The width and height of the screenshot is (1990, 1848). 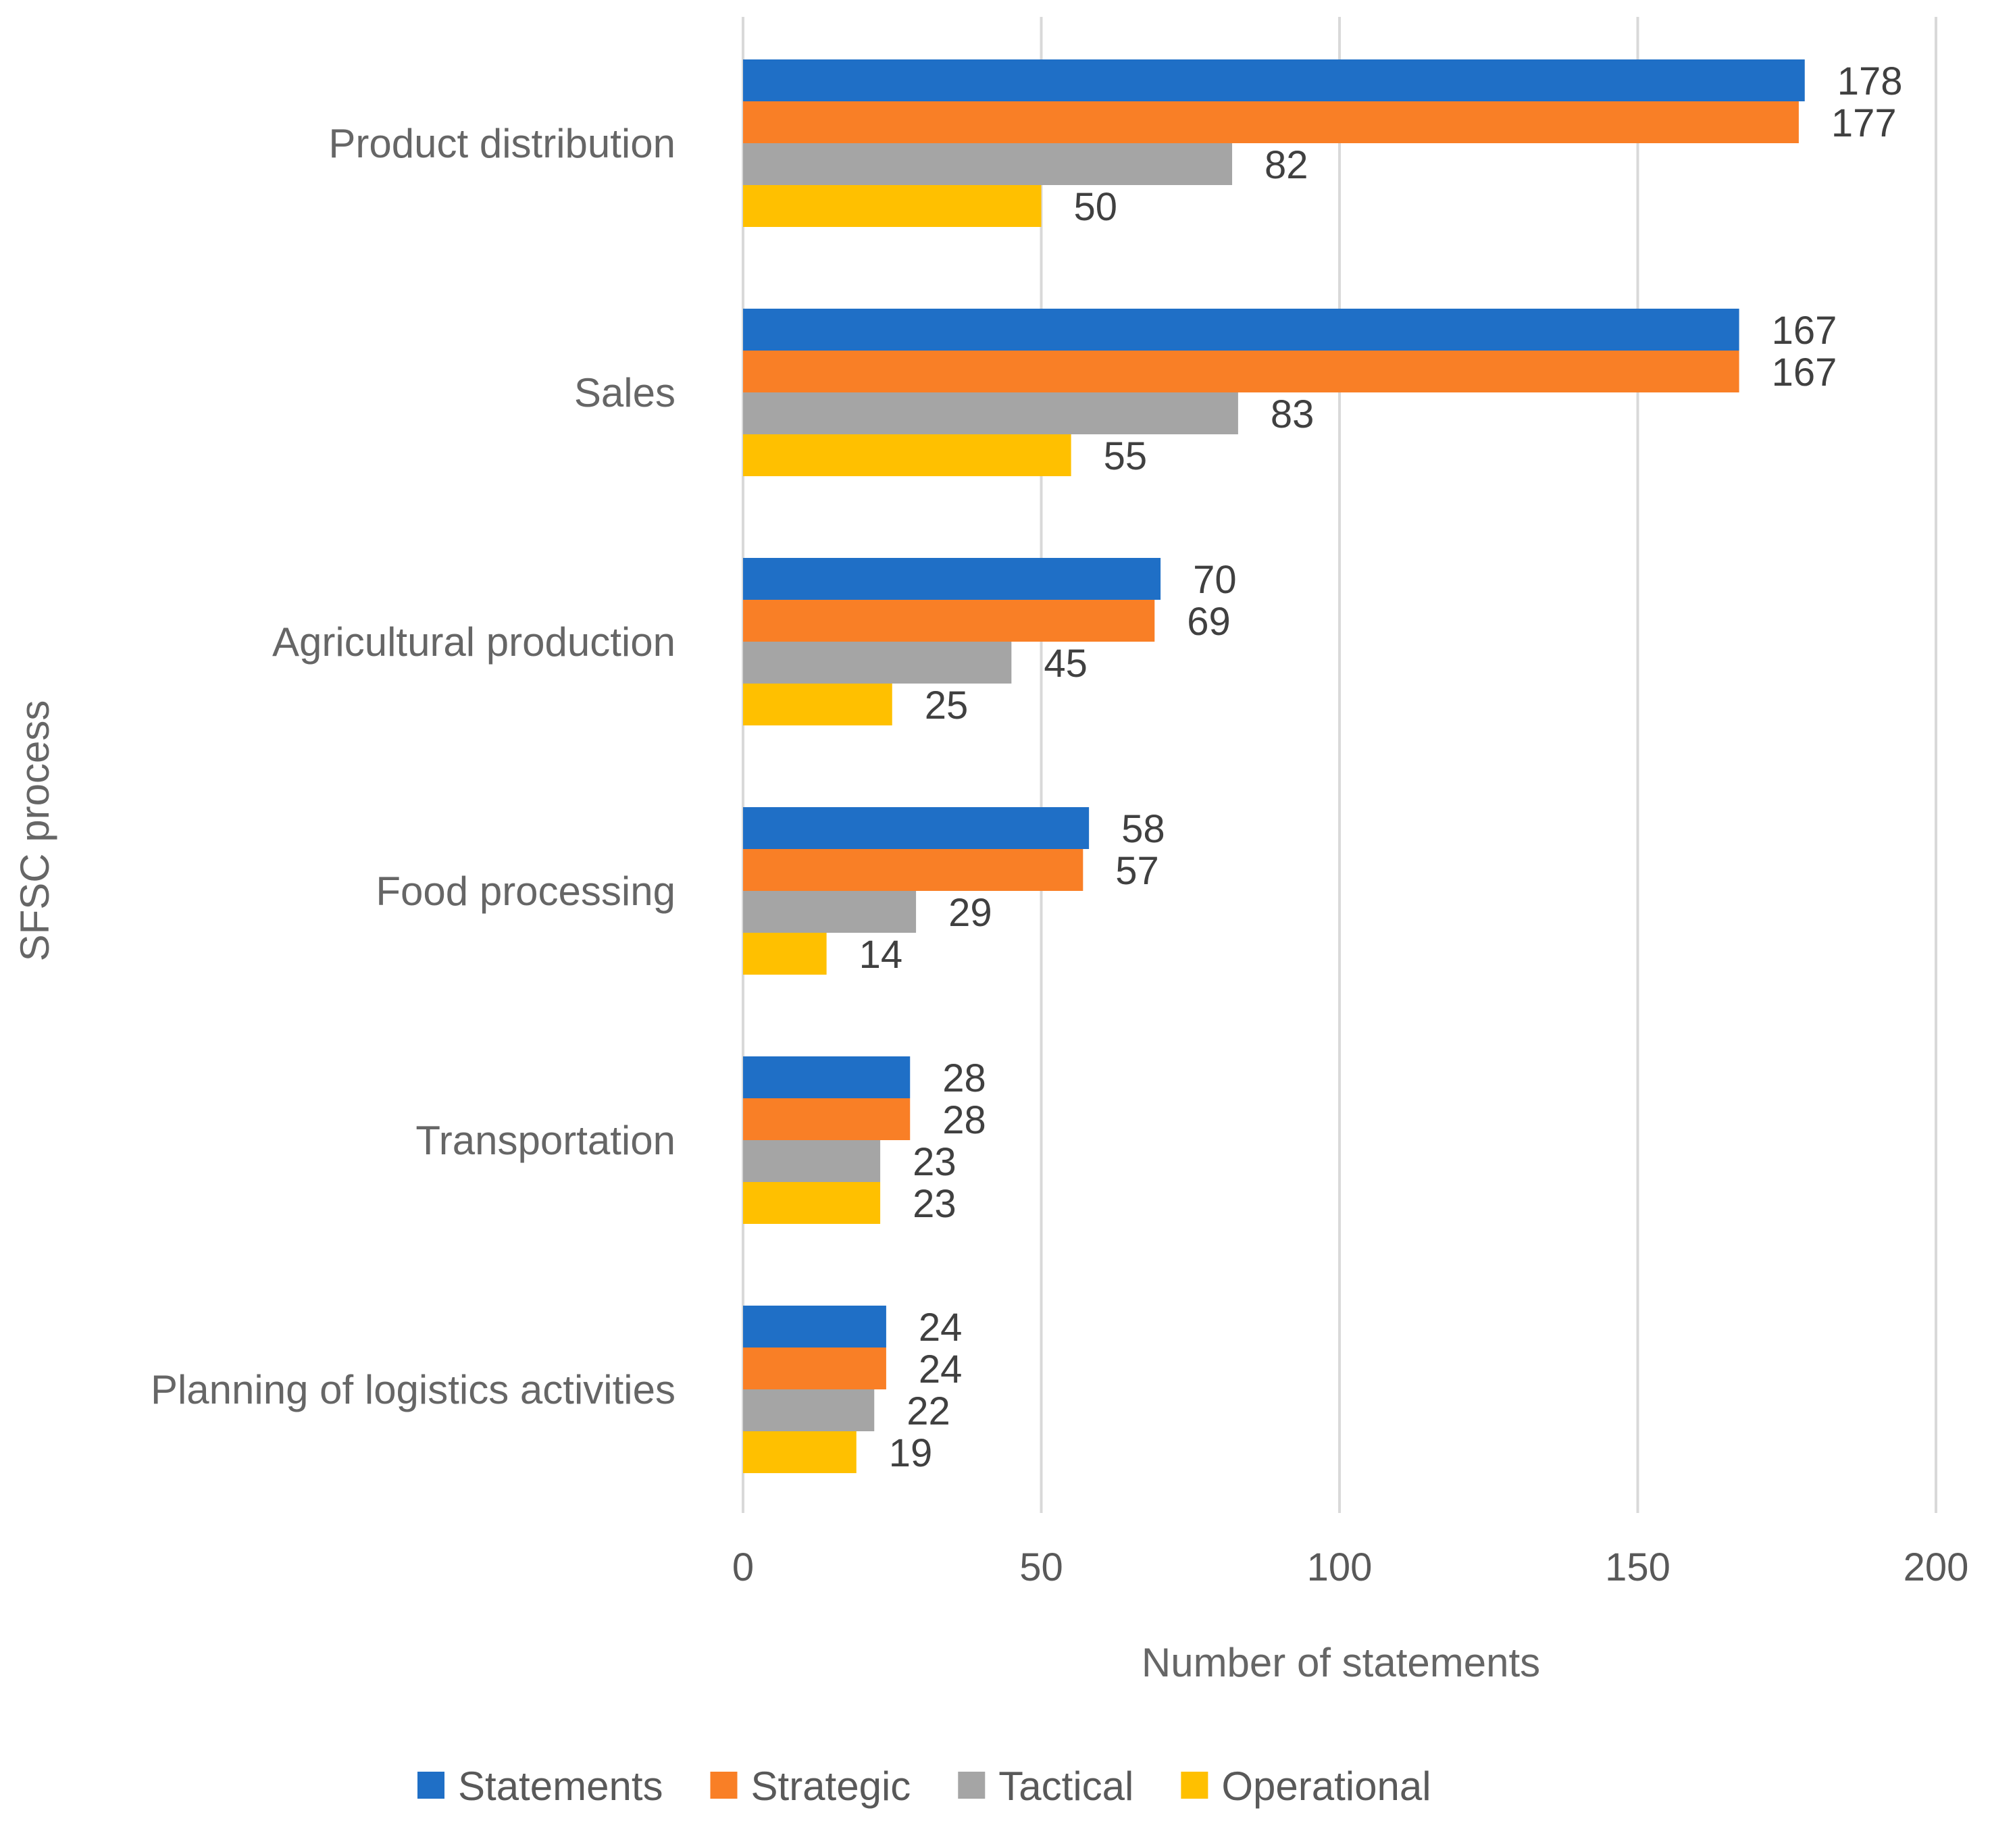 What do you see at coordinates (625, 392) in the screenshot?
I see `category-label: Sales` at bounding box center [625, 392].